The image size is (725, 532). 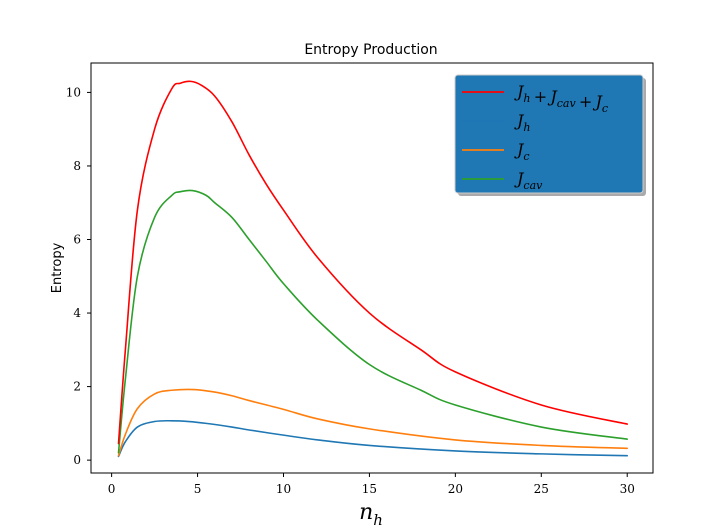 I want to click on y-tick-label: 10, so click(x=73, y=92).